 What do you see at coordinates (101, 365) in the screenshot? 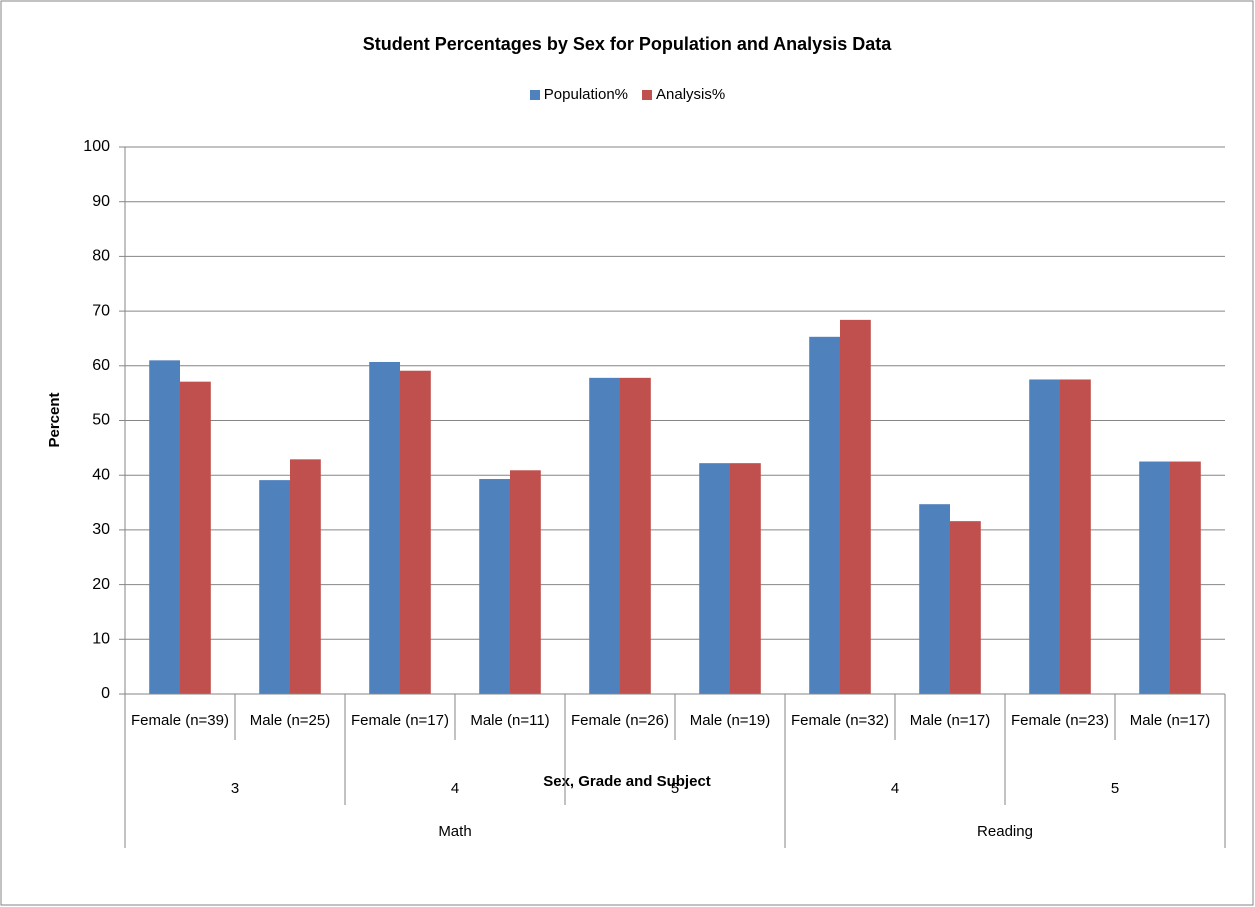
I see `y-tick-label: 60` at bounding box center [101, 365].